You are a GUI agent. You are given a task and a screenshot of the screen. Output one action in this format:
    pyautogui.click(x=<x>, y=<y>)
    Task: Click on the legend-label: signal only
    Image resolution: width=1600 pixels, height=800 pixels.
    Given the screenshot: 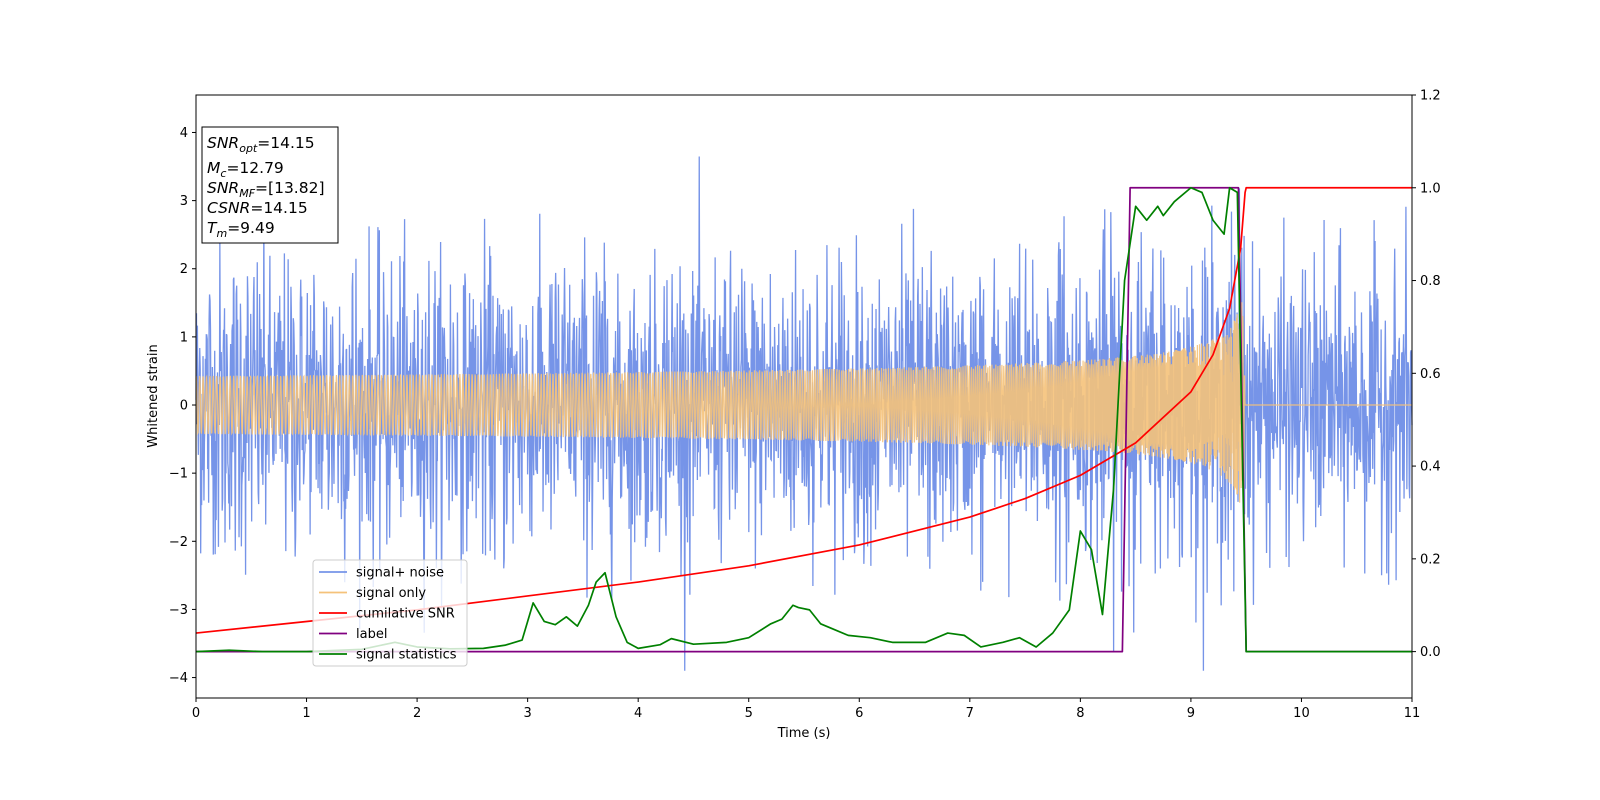 What is the action you would take?
    pyautogui.click(x=391, y=593)
    